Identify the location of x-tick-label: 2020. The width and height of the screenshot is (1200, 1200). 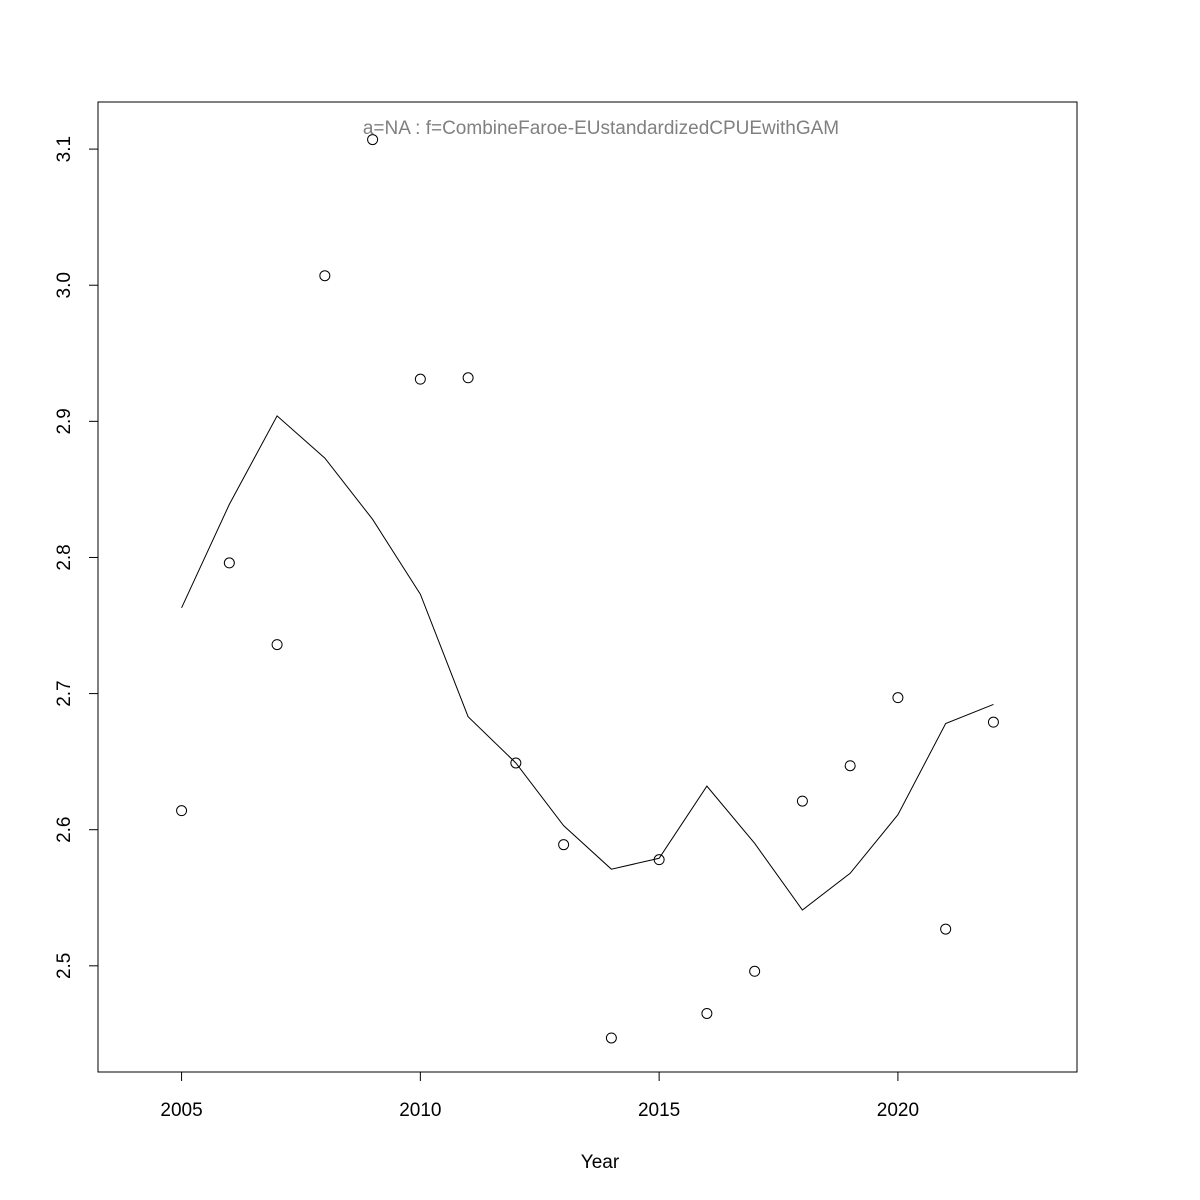
(898, 1110).